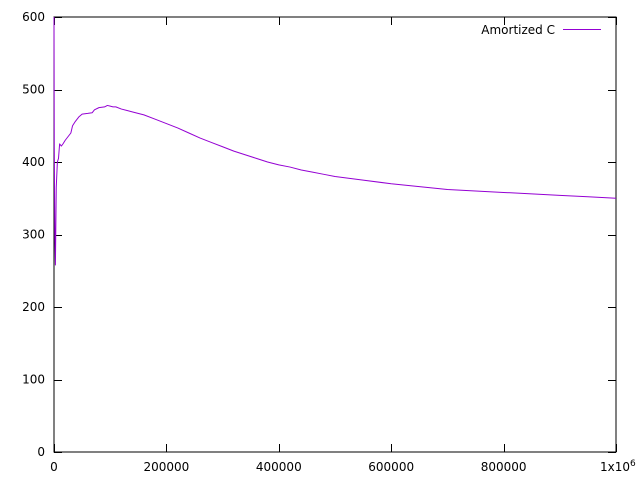 The height and width of the screenshot is (480, 640). Describe the element at coordinates (41, 452) in the screenshot. I see `y-tick-label: 0` at that location.